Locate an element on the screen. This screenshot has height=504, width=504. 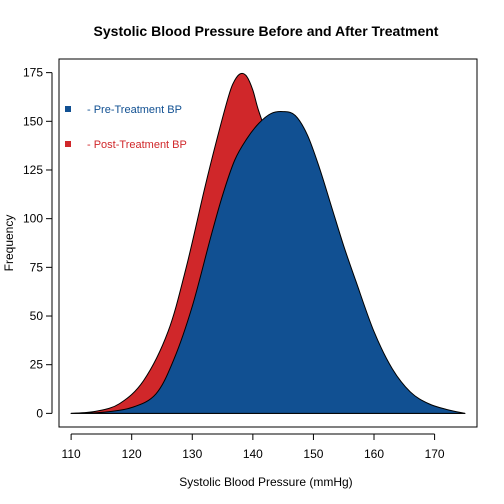
legend-label: - Post-Treatment BP is located at coordinates (137, 145).